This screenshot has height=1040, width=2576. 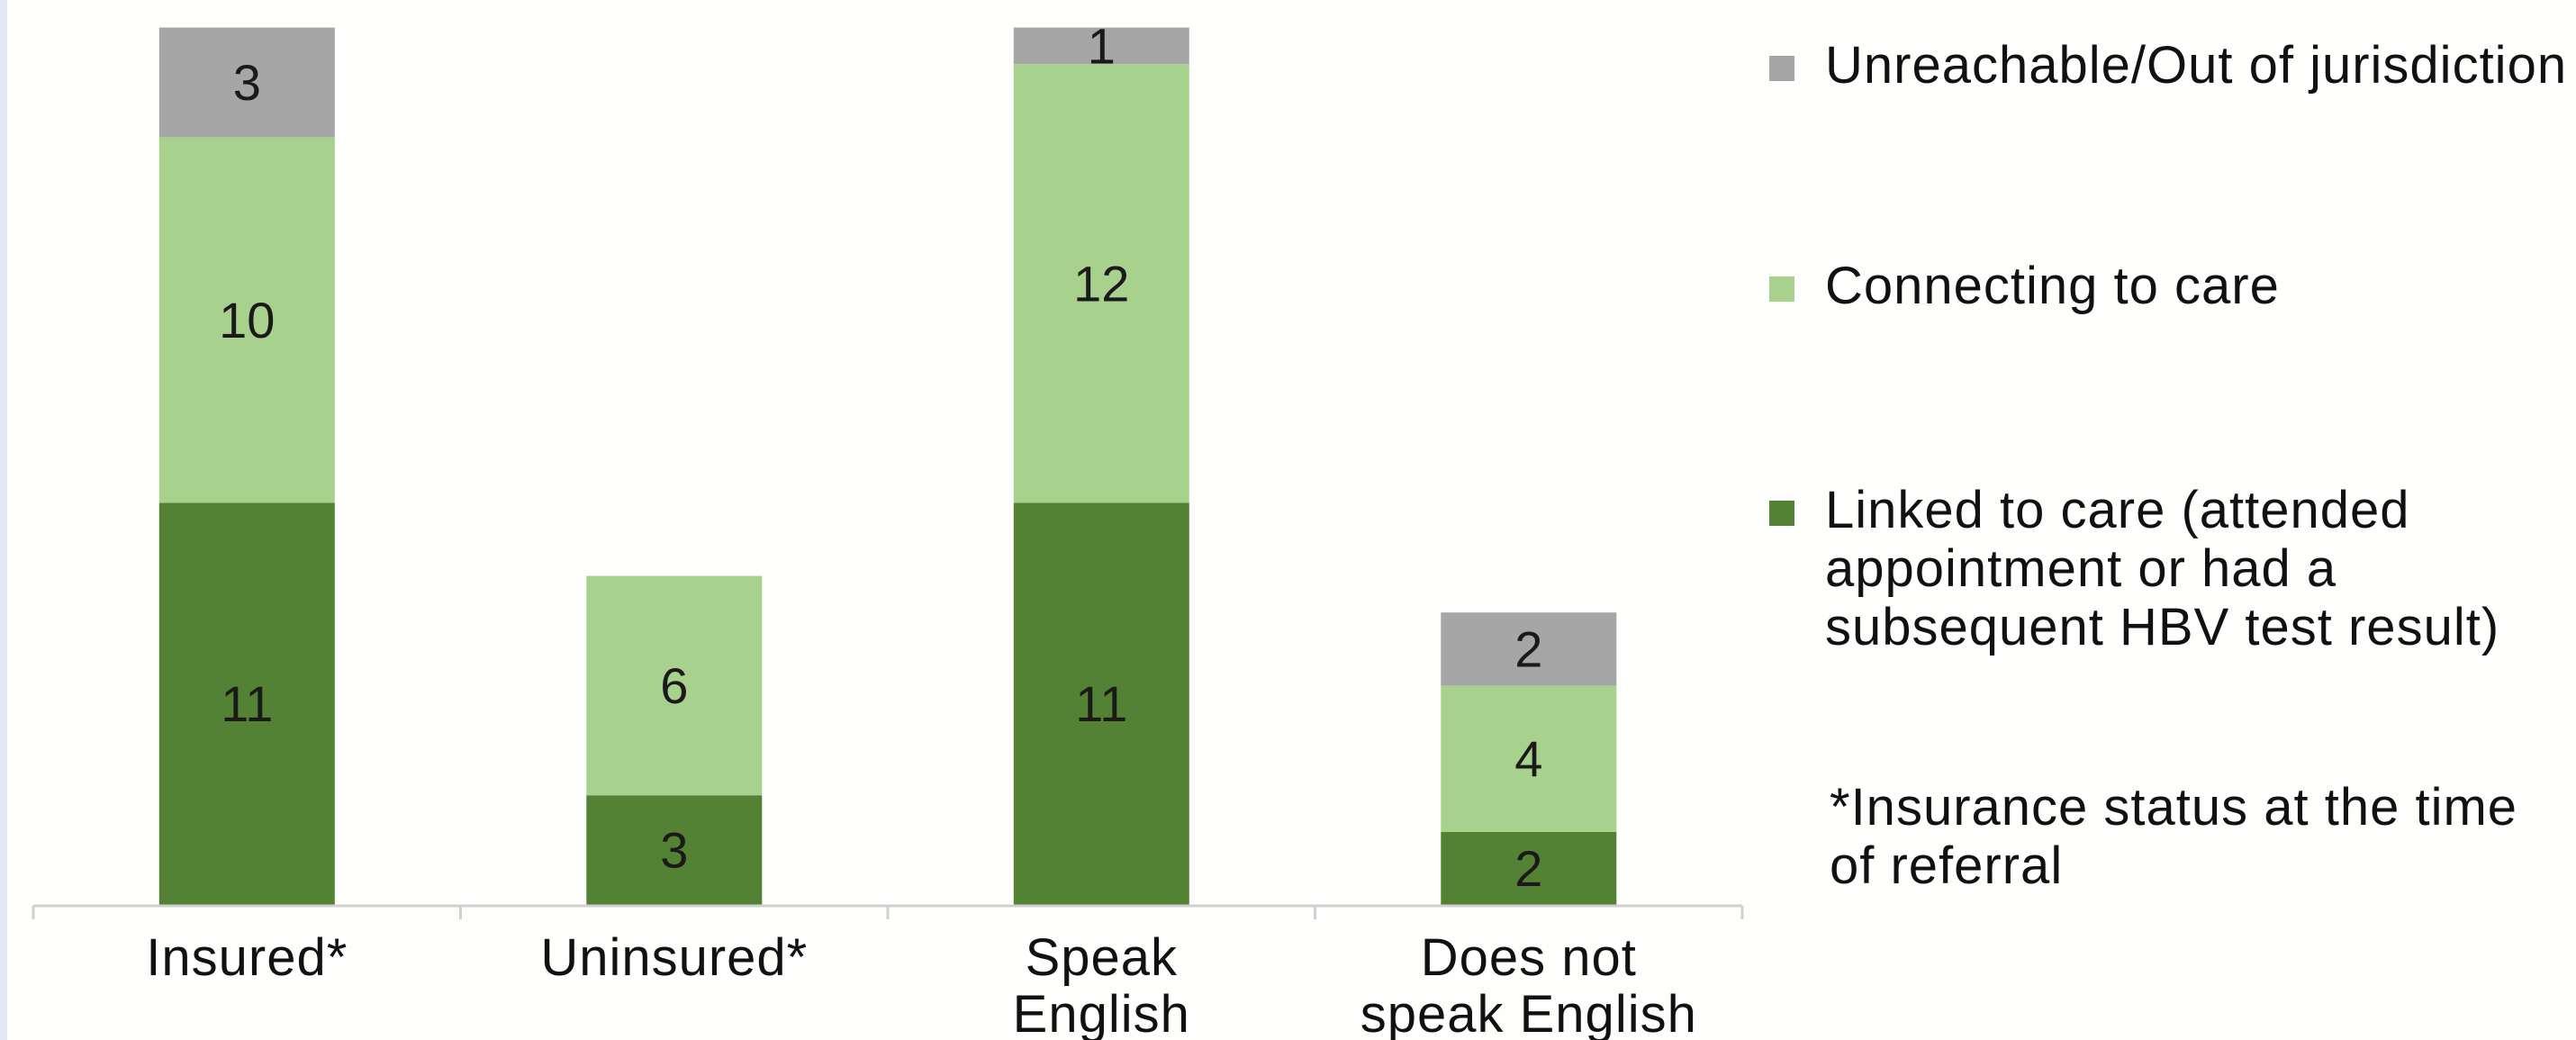 I want to click on left-edge-strip, so click(x=3, y=520).